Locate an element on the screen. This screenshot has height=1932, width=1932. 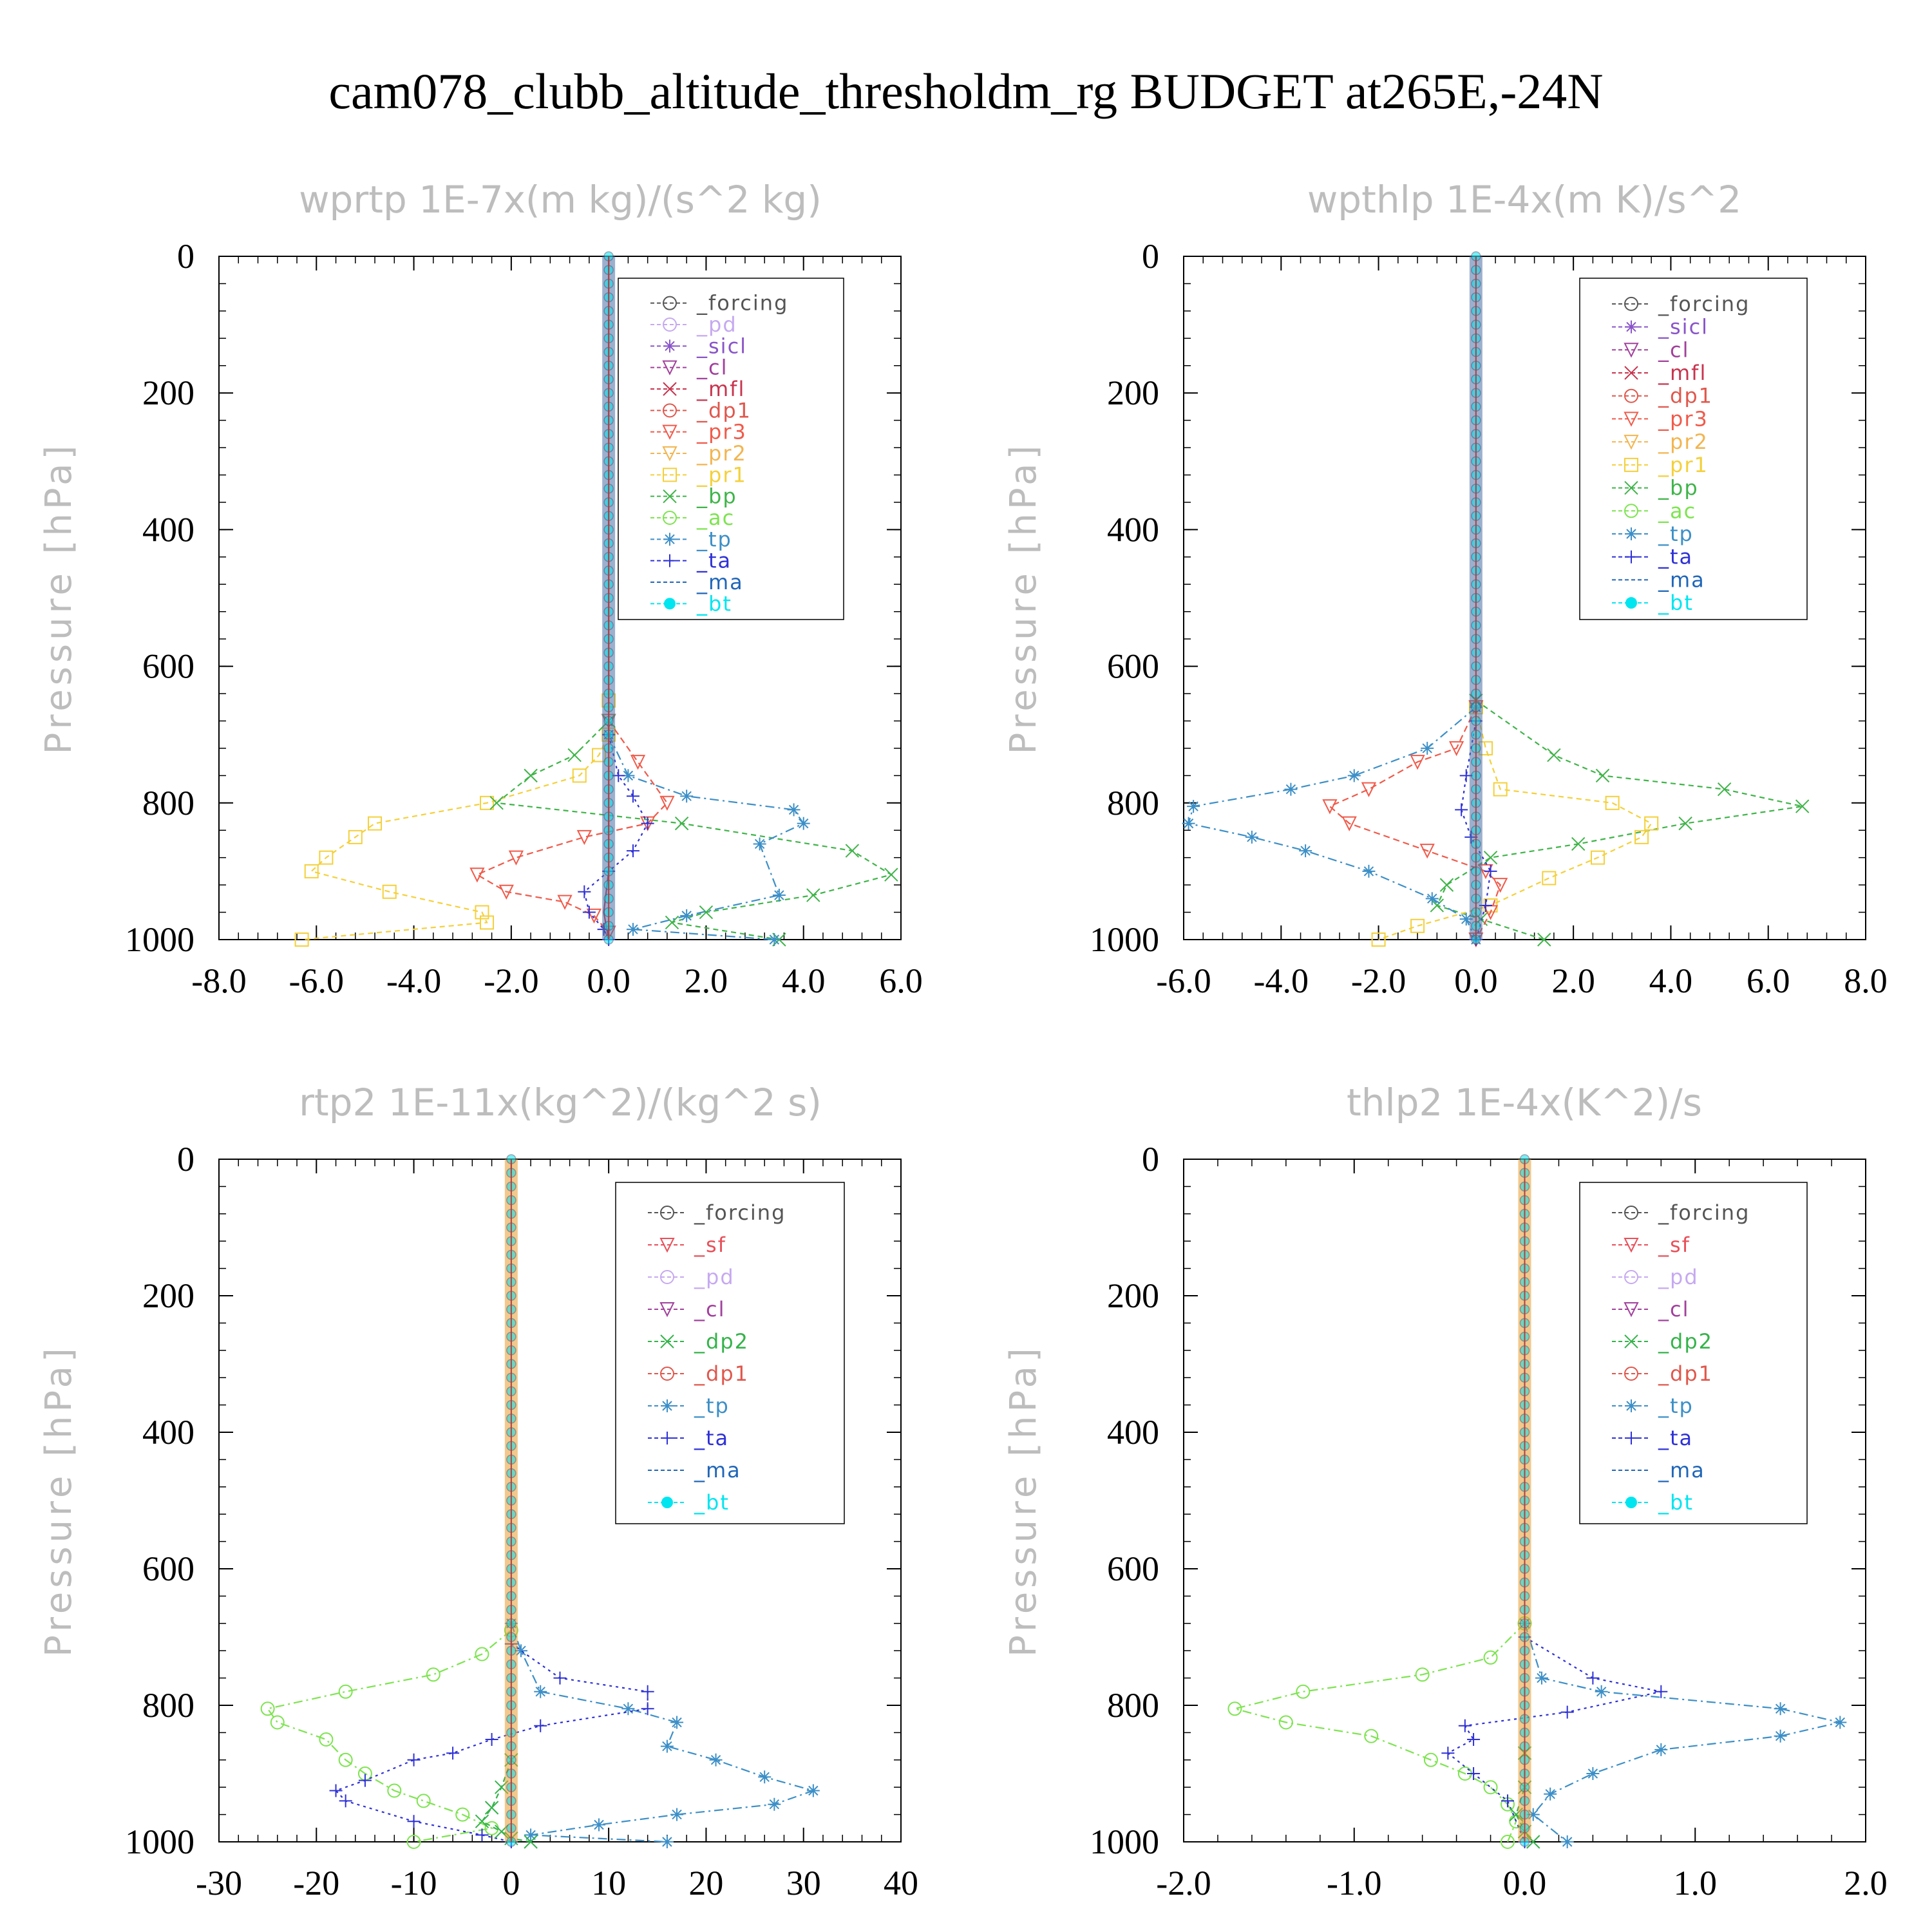
series-line-tp is located at coordinates (707, 838).